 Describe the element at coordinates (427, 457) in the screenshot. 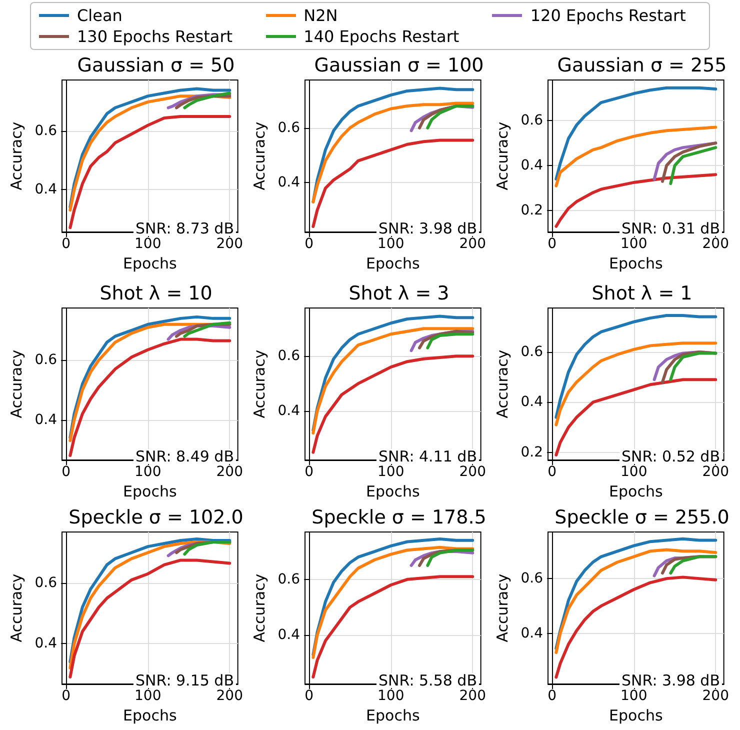

I see `annotation: SNR: 4.11 dB` at that location.